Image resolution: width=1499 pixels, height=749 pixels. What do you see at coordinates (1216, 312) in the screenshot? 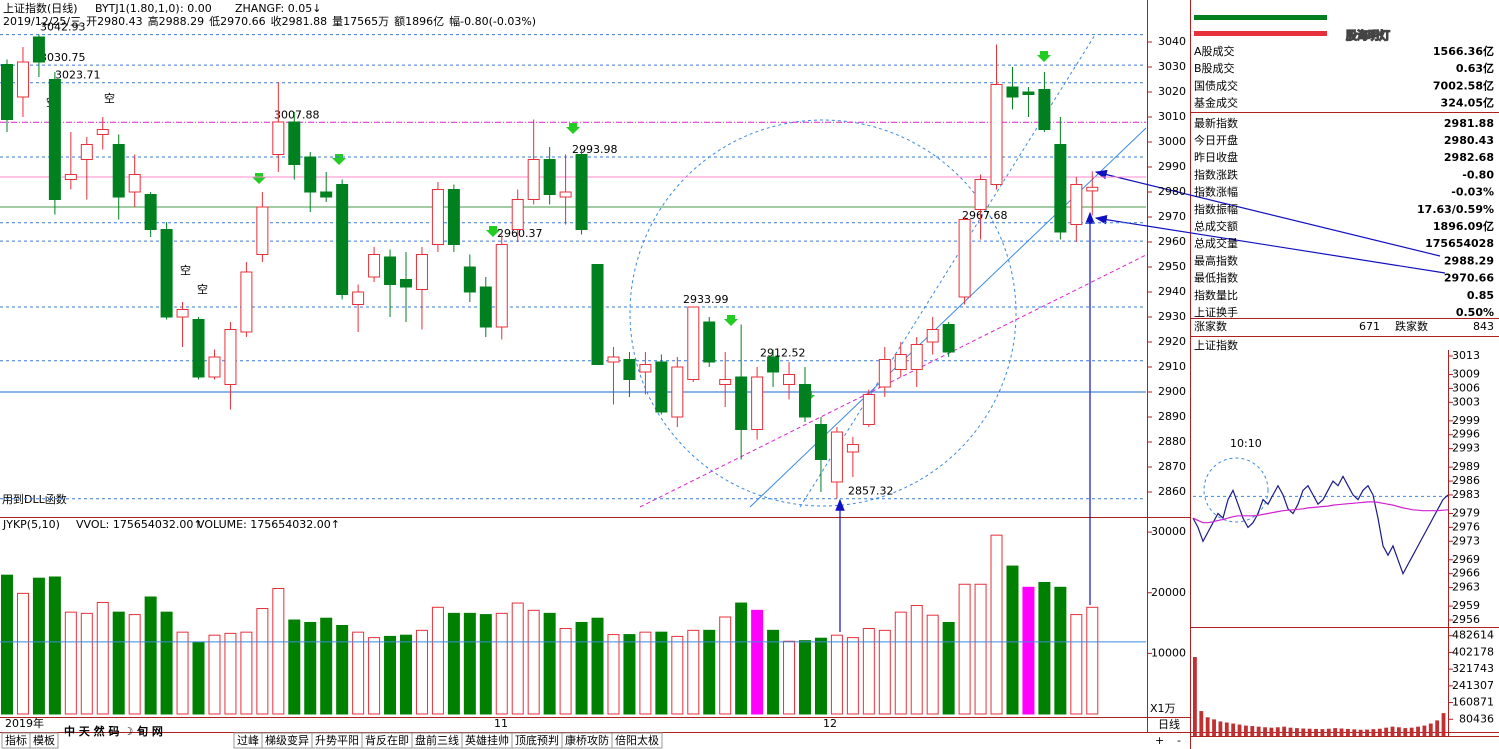
I see `row-label: 上证换手` at bounding box center [1216, 312].